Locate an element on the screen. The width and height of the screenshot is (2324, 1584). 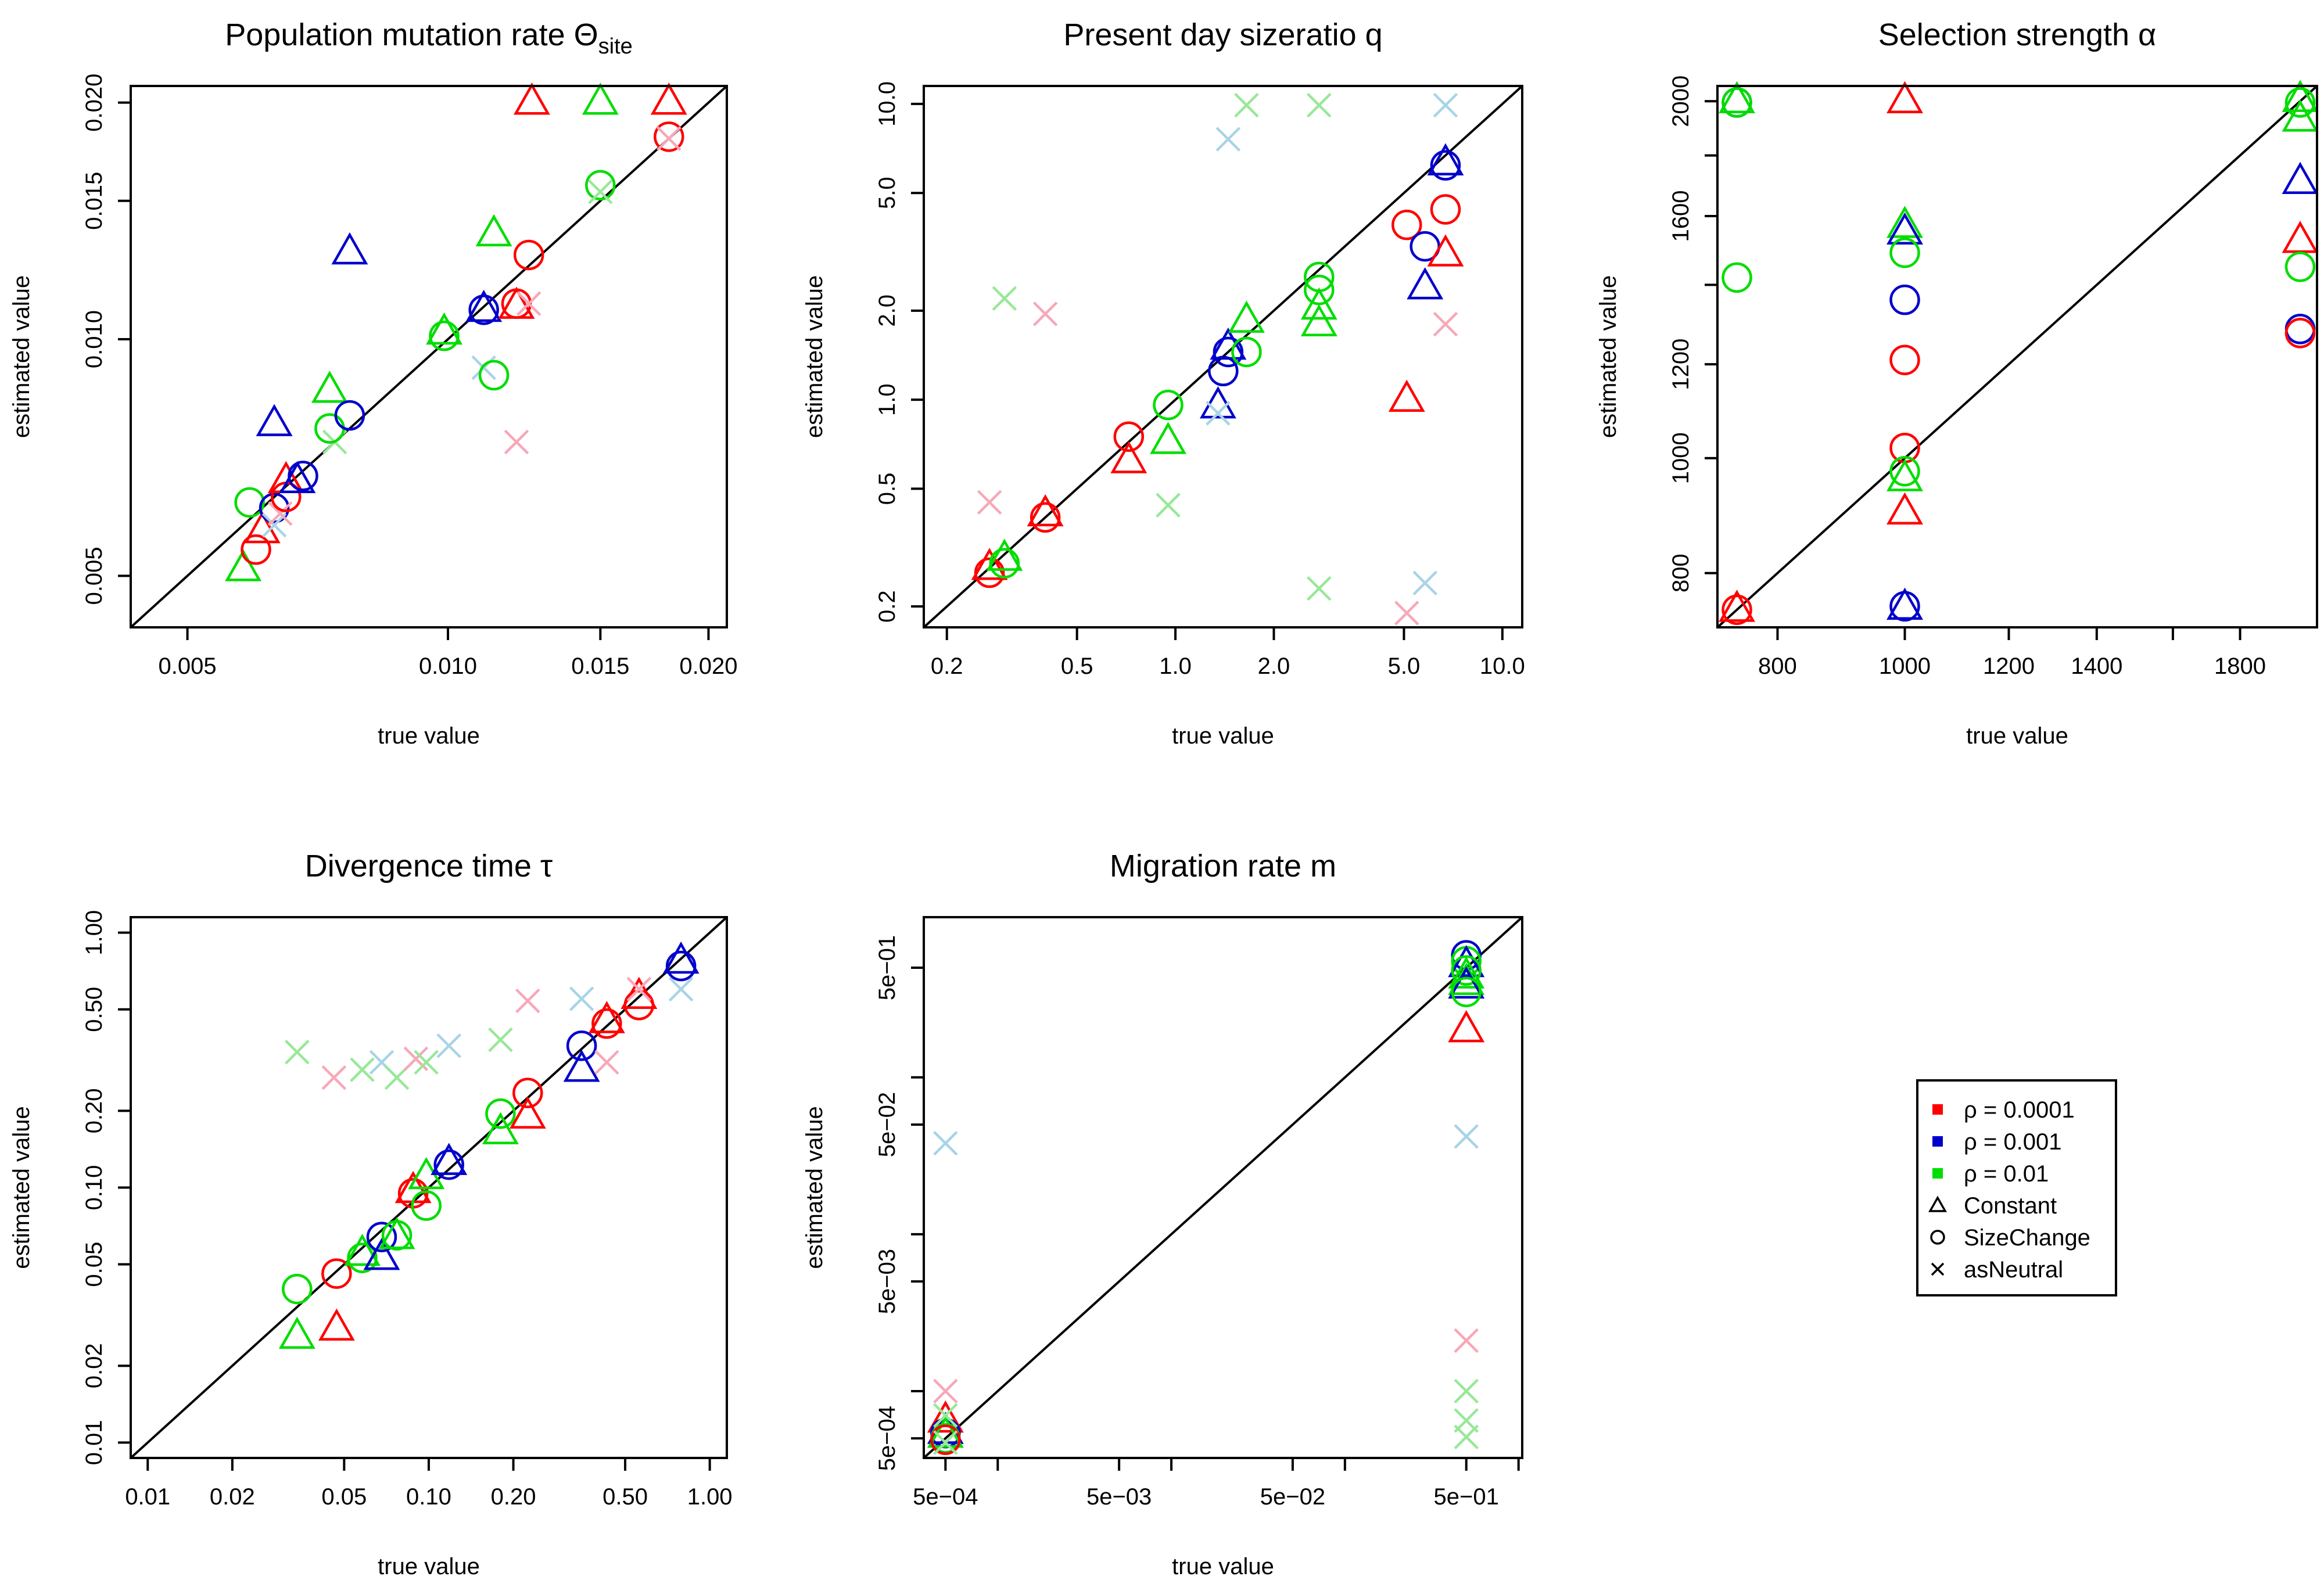
legend-triangle-icon is located at coordinates (1937, 1203).